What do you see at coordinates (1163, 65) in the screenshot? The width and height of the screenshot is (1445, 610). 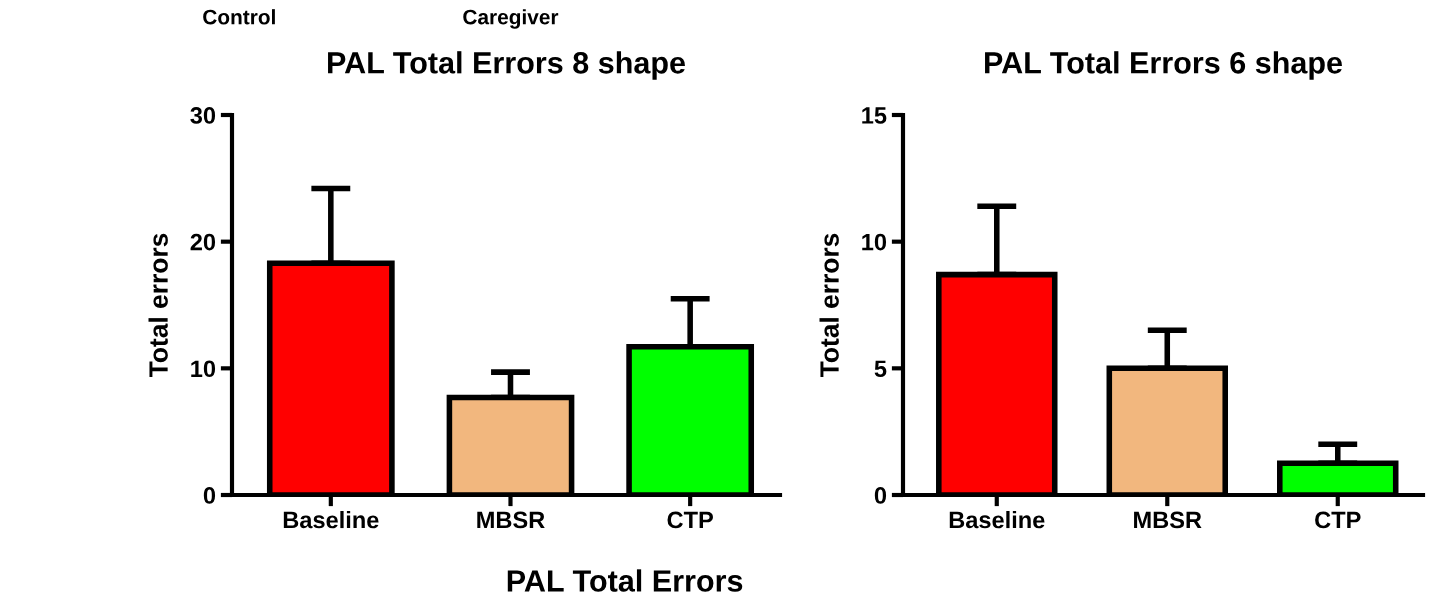 I see `chart-title: PAL Total Errors 6 shape` at bounding box center [1163, 65].